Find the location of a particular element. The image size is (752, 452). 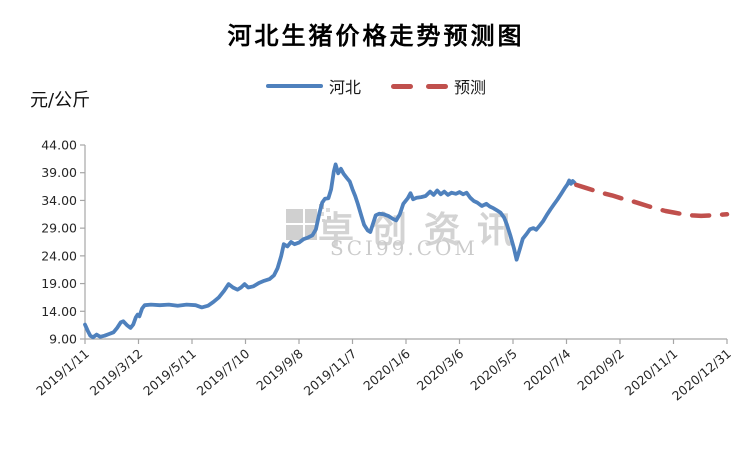

watermark-subtext: SCI99.COM is located at coordinates (404, 248).